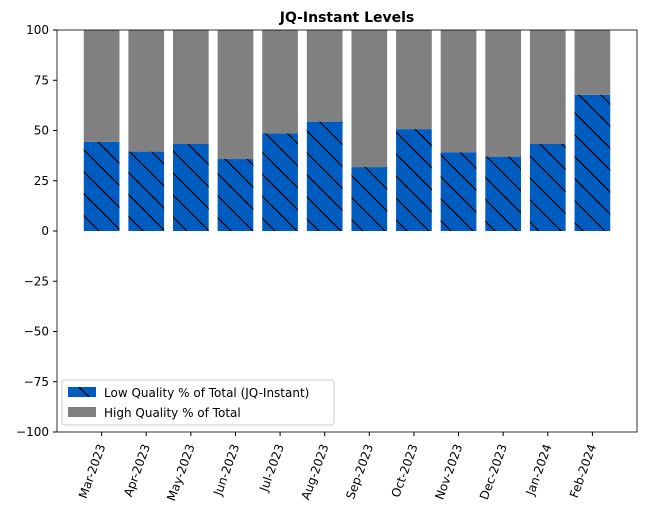 This screenshot has height=522, width=646. What do you see at coordinates (32, 432) in the screenshot?
I see `y-tick-label: −100` at bounding box center [32, 432].